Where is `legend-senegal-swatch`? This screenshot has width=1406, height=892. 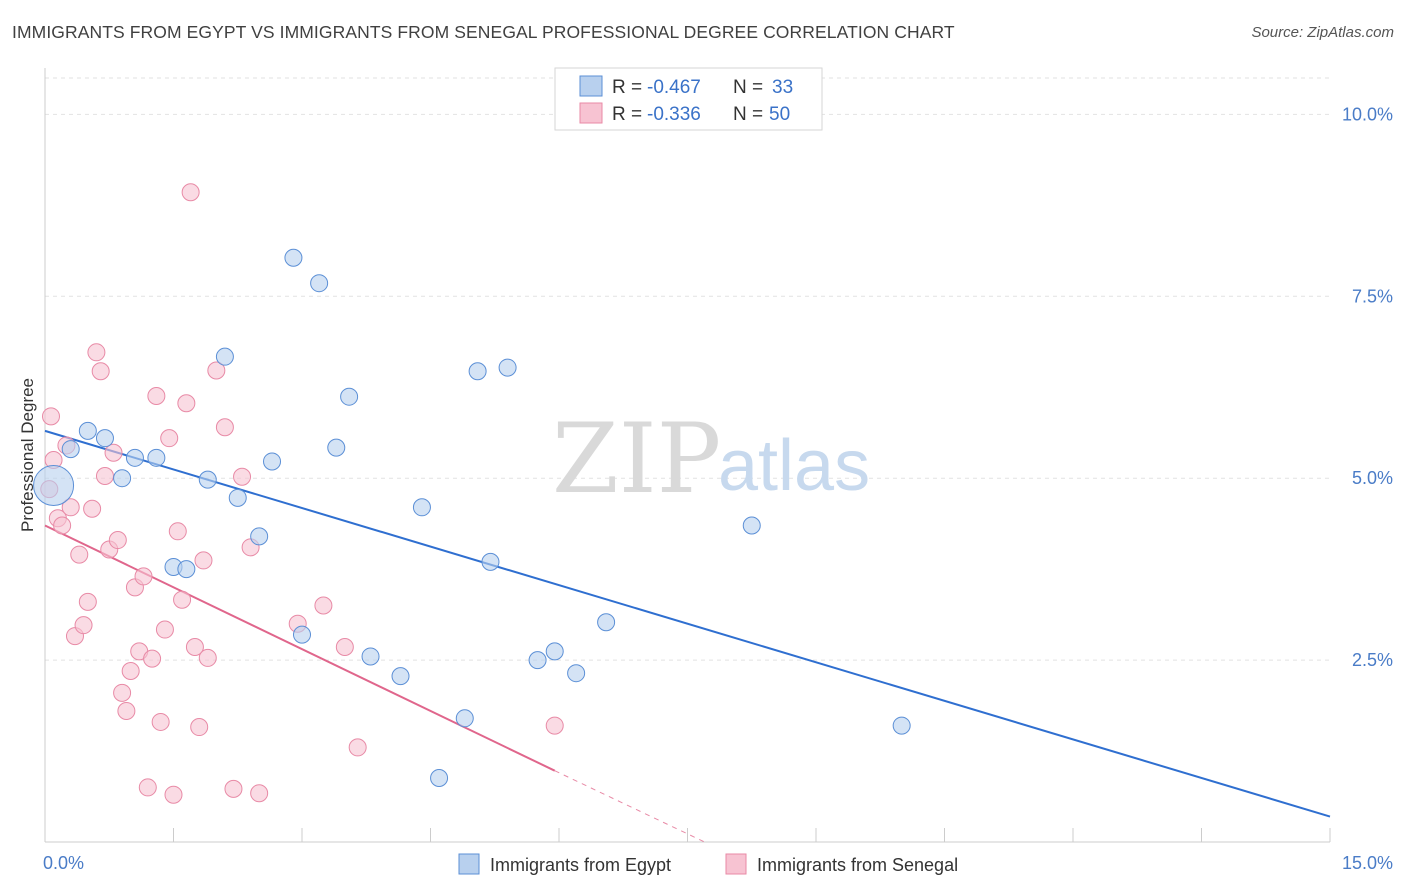 legend-senegal-swatch is located at coordinates (736, 864).